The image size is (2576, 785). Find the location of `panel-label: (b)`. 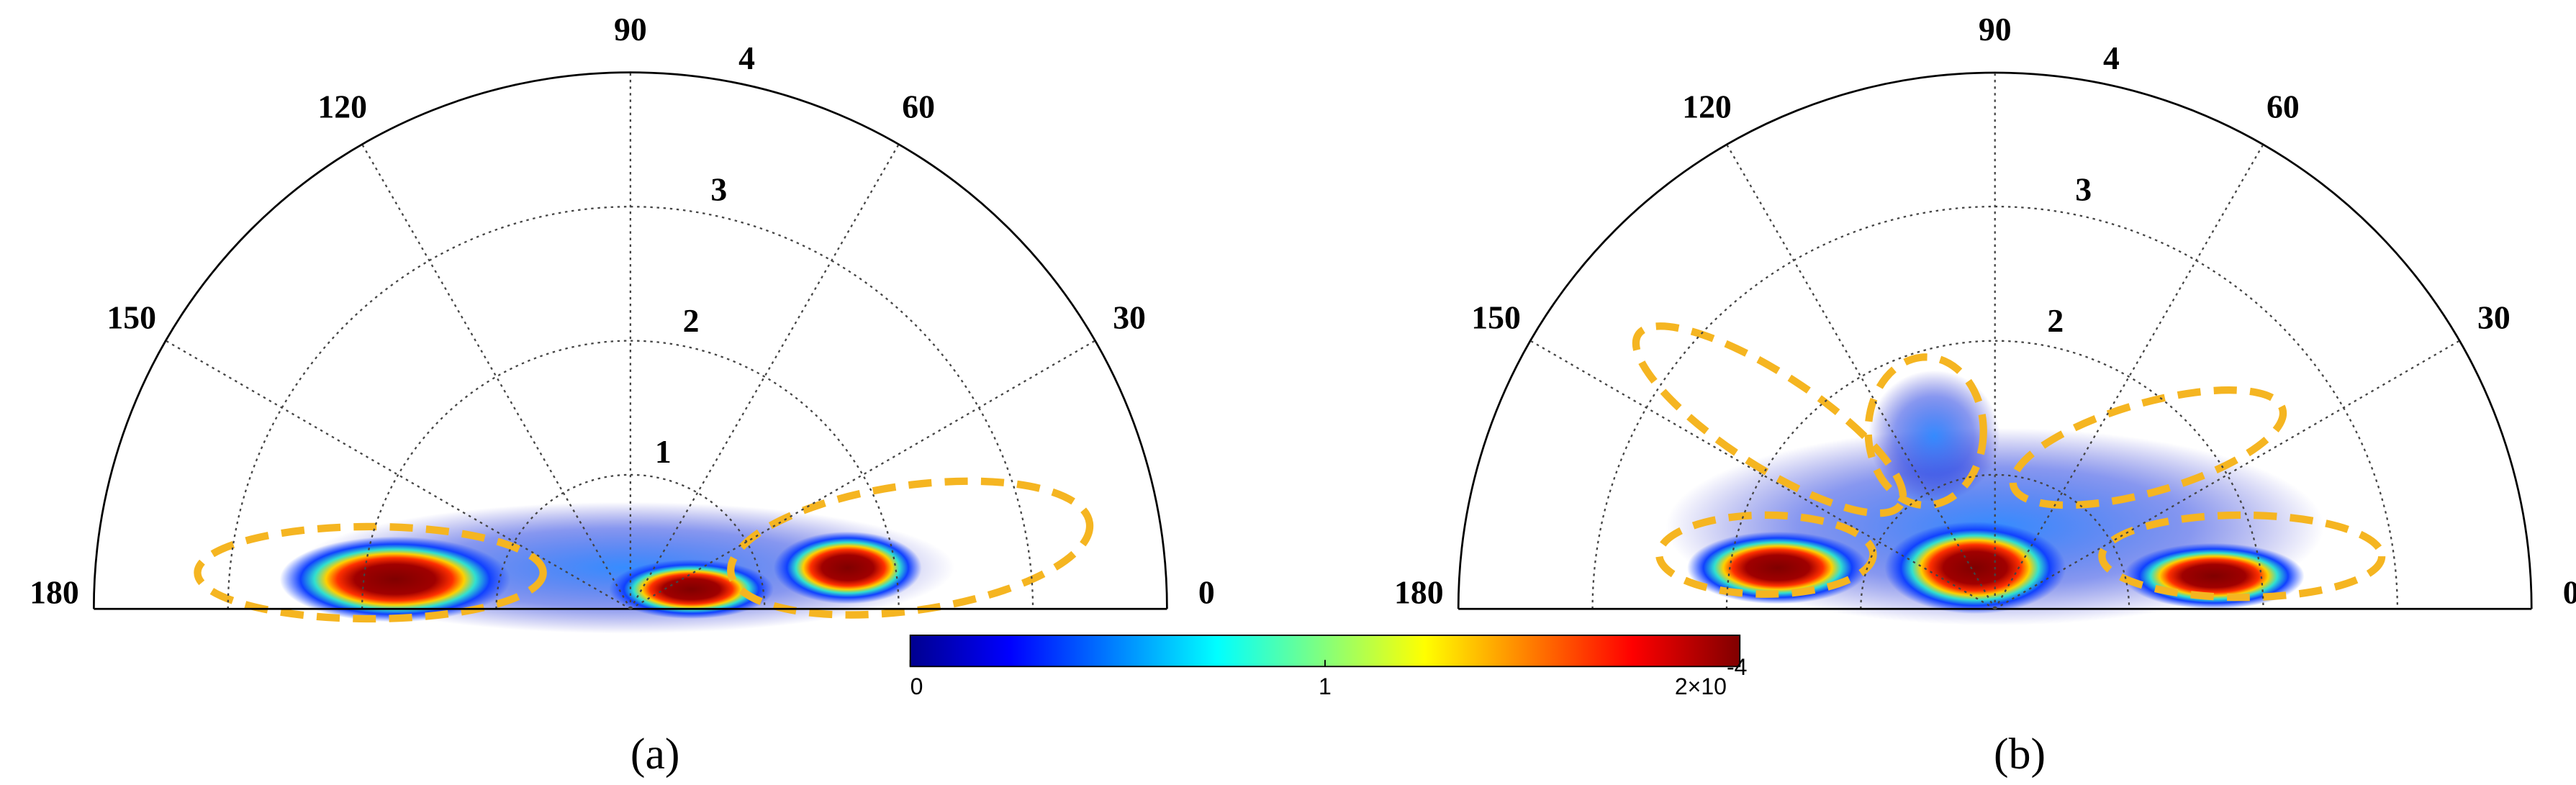

panel-label: (b) is located at coordinates (2020, 754).